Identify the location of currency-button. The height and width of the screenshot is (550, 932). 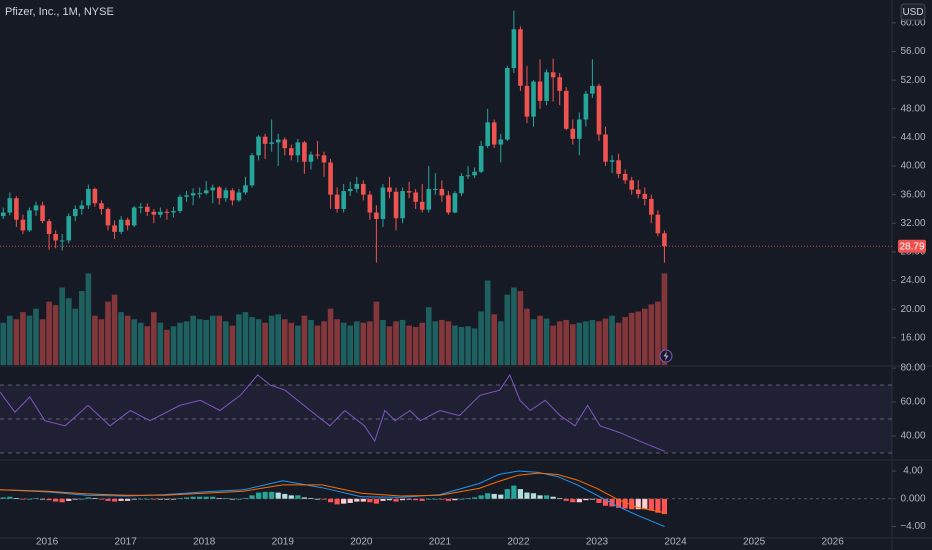
(913, 12).